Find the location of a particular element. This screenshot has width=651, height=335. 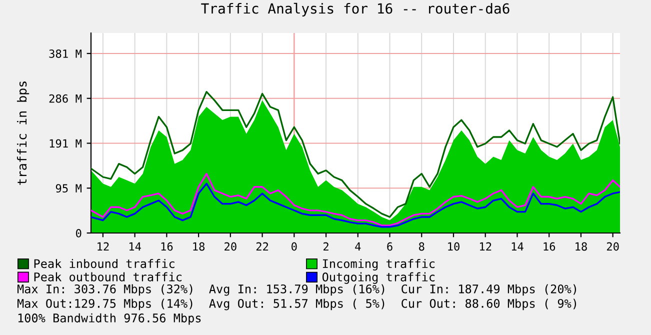

text: Max In: 303.76 Mbps (32%) Avg In: 153.79 Mbps (16%) Cur In: 187.49 Mbps (20%) is located at coordinates (296, 290).